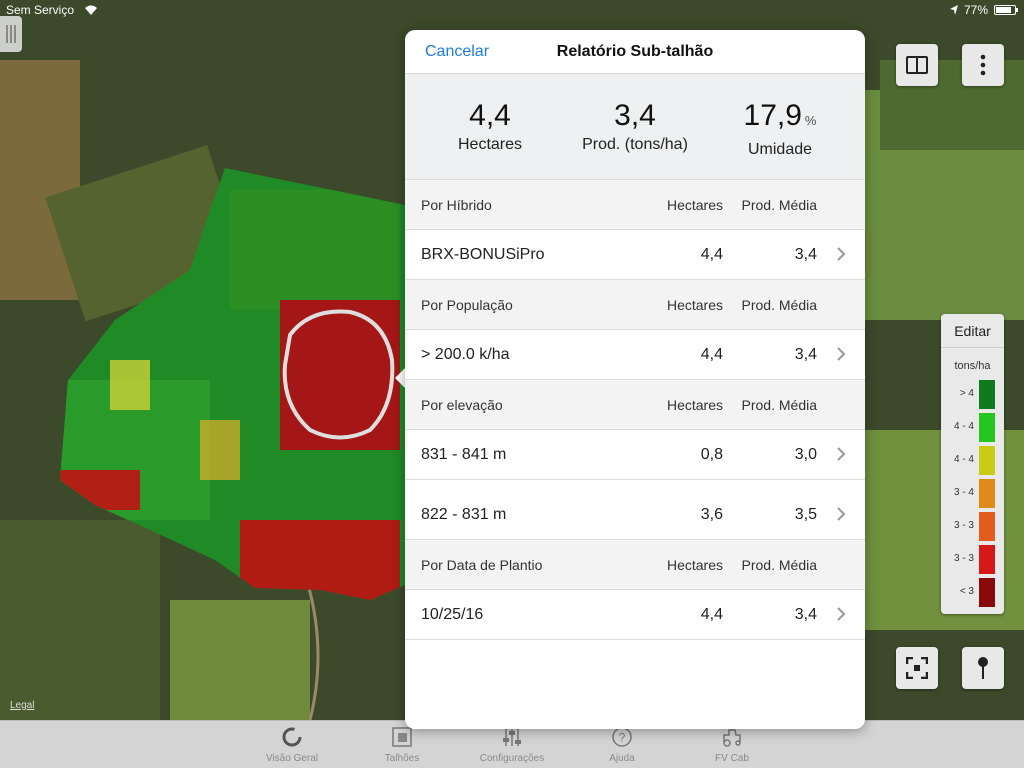 This screenshot has width=1024, height=768. I want to click on section-title: Por Híbrido, so click(456, 205).